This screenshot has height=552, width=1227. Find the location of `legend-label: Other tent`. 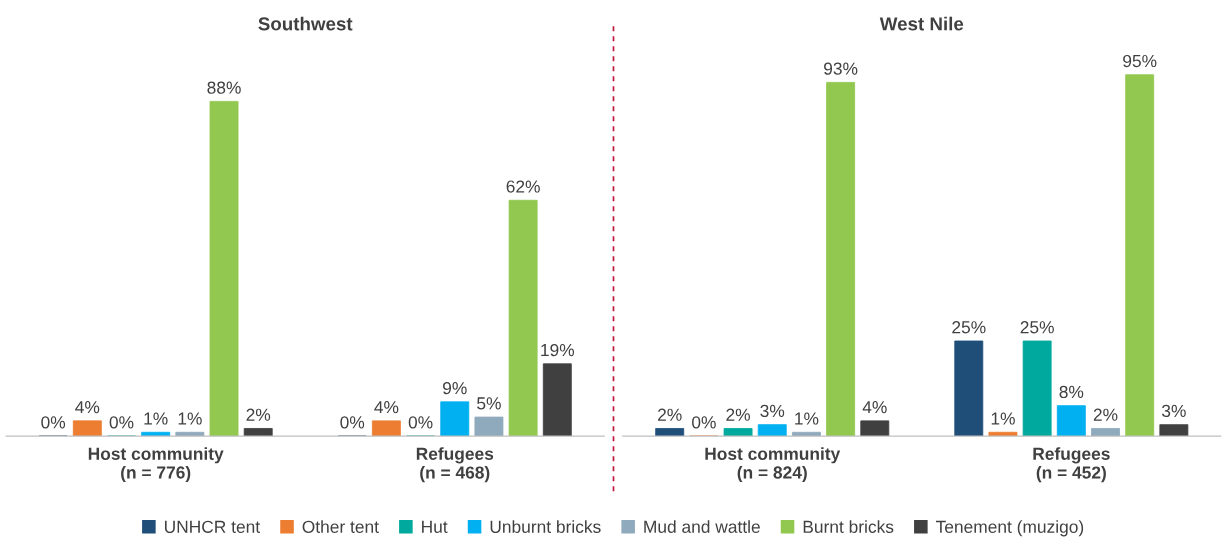

legend-label: Other tent is located at coordinates (340, 526).